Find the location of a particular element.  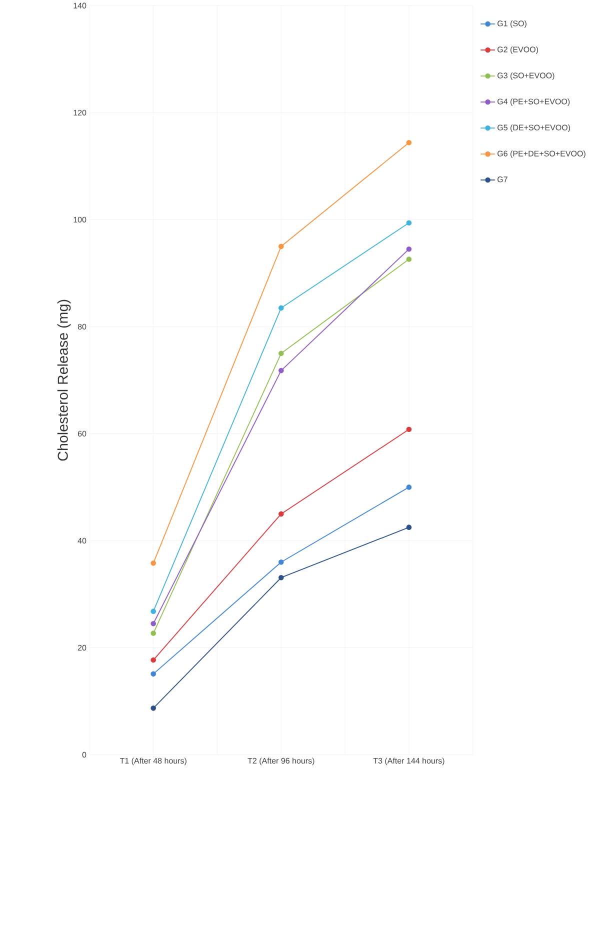

y-tick-label: 40 is located at coordinates (82, 541).